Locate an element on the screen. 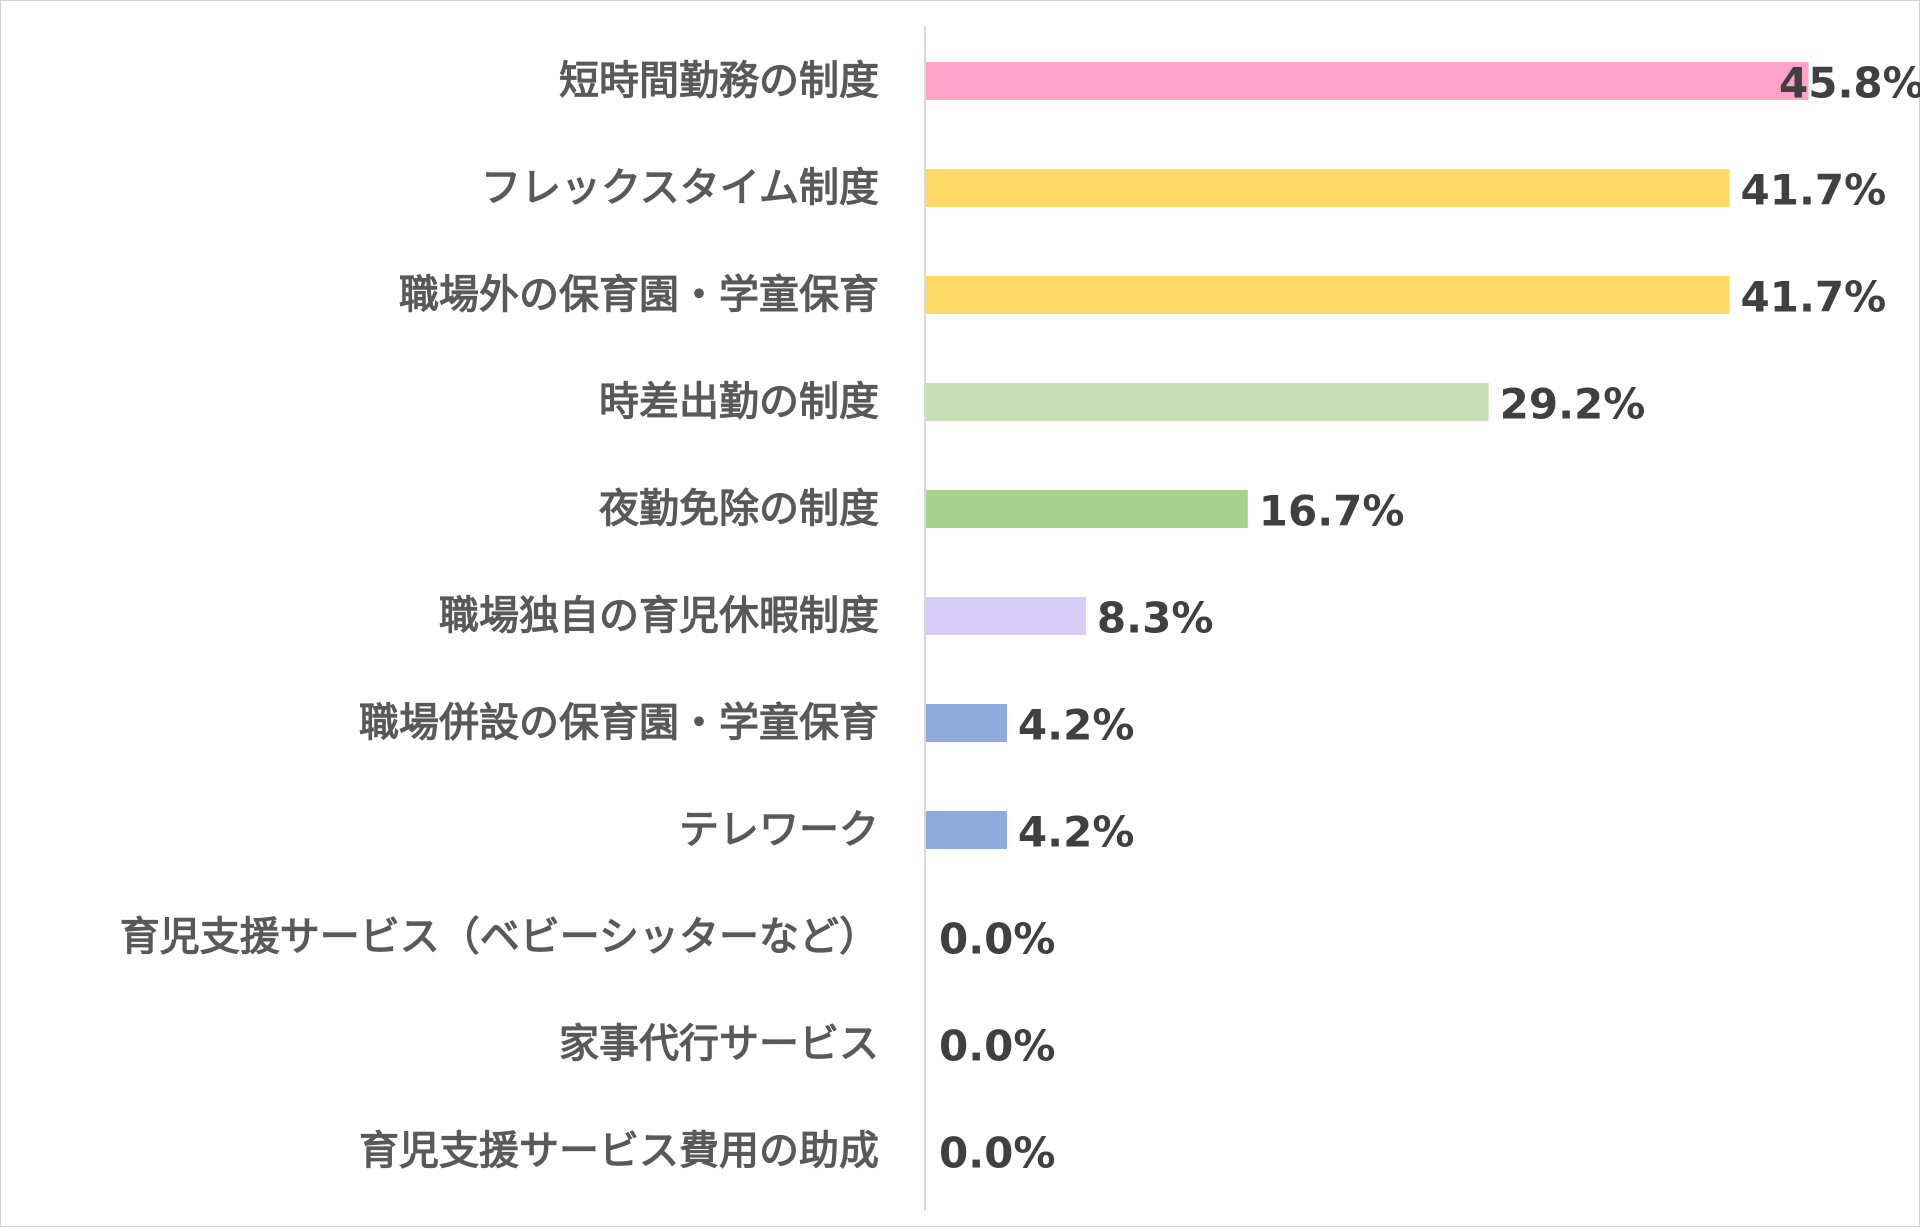 The image size is (1920, 1228). category-label: 短時間勤務の制度 is located at coordinates (719, 81).